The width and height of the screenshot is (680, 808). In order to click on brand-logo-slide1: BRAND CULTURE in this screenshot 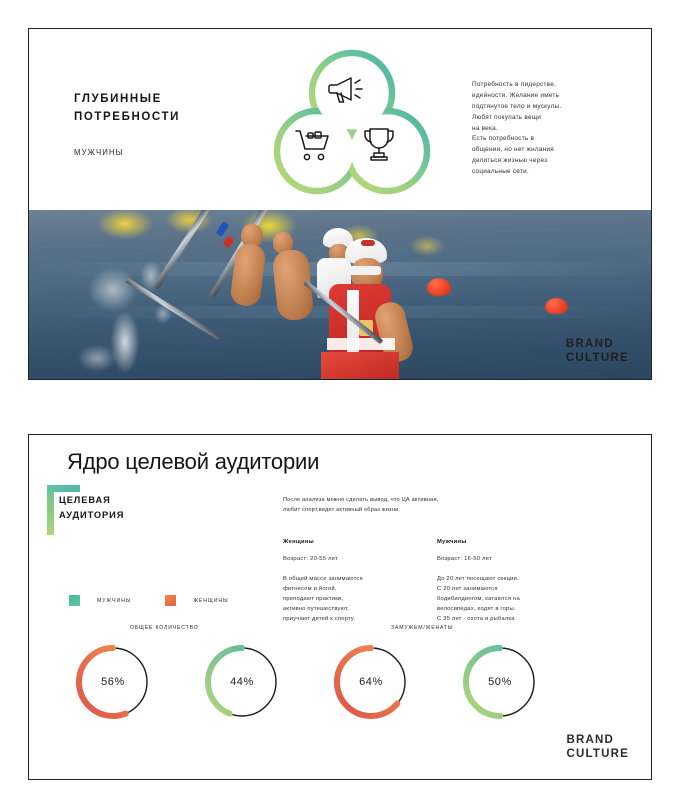, I will do `click(597, 351)`.